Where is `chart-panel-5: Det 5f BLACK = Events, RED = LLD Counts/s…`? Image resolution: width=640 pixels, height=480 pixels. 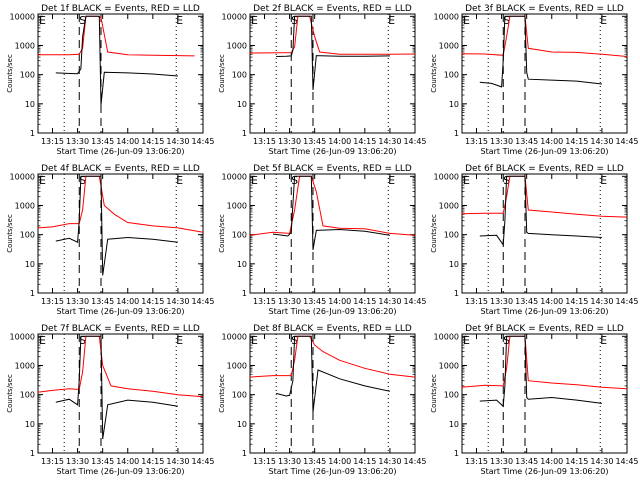
chart-panel-5: Det 5f BLACK = Events, RED = LLD Counts/s… is located at coordinates (322, 240).